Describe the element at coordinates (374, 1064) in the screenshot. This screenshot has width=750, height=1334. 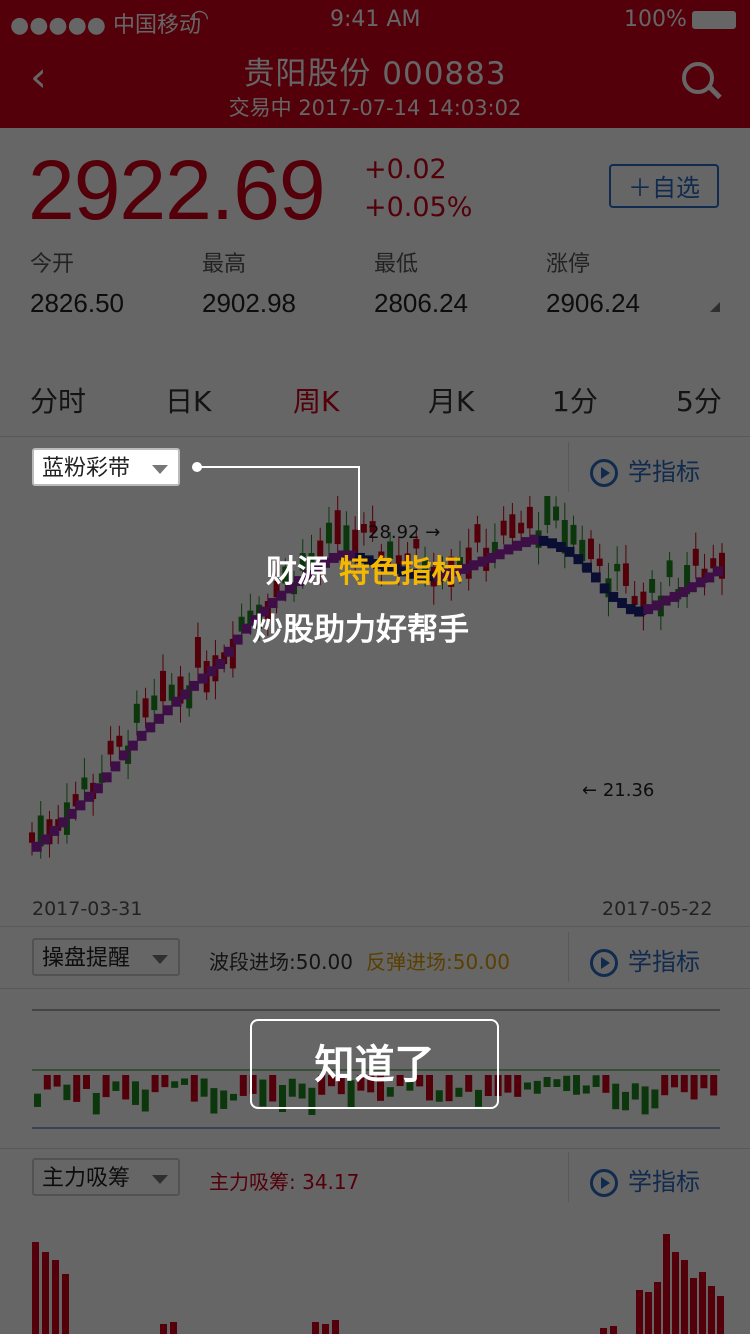
I see `got-it-button: 知道了` at that location.